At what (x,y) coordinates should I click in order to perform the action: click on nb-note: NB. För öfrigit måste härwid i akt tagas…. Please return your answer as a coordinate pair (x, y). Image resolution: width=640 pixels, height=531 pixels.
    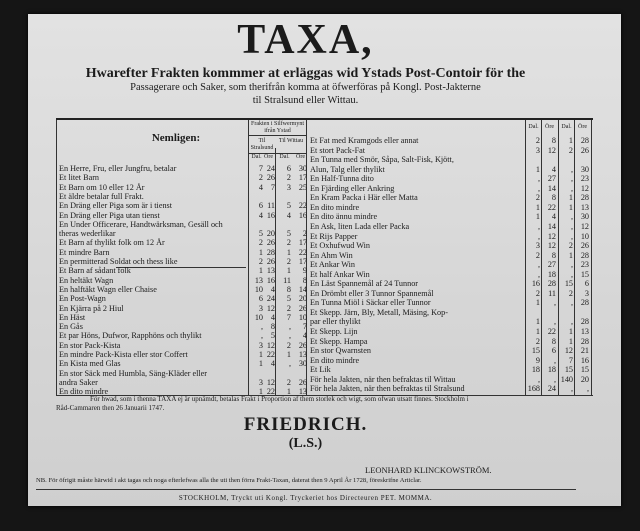
    Looking at the image, I should click on (229, 480).